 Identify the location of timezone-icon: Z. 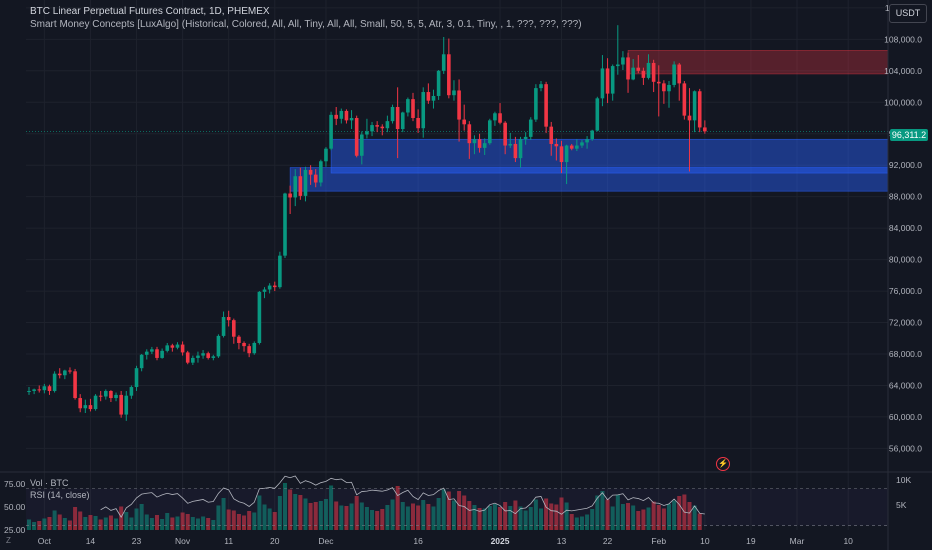
(8, 540).